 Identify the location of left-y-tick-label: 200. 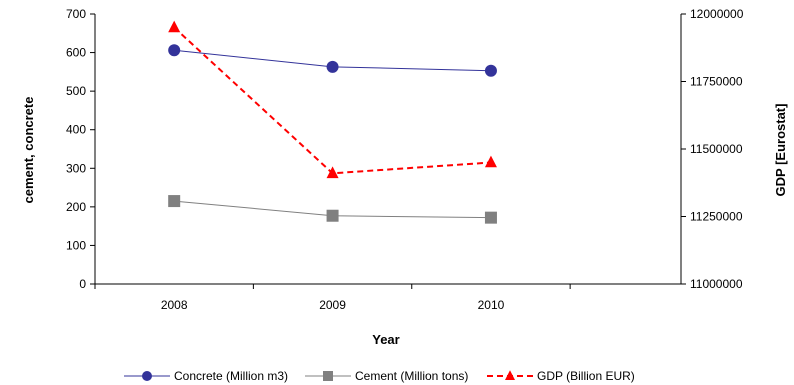
(76, 207).